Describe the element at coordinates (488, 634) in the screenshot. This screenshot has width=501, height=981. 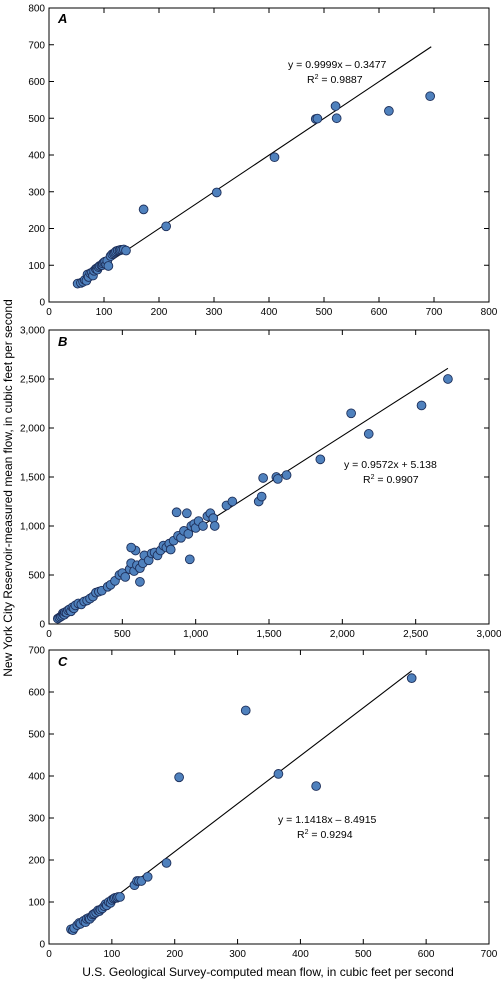
I see `x-tick-label: 3,000` at that location.